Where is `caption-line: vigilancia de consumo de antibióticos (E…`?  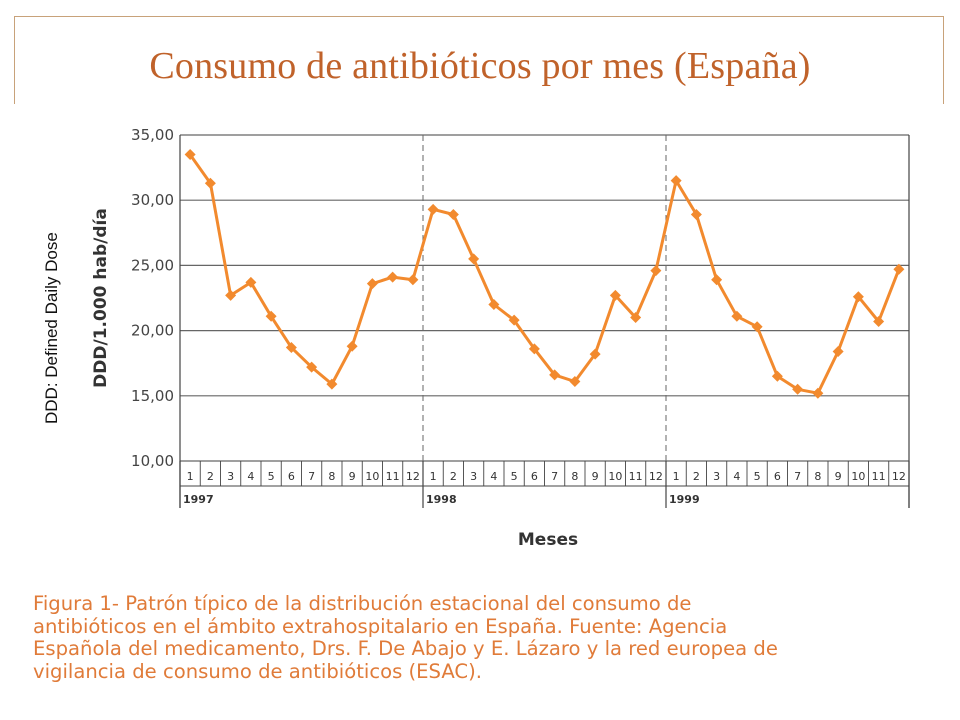
caption-line: vigilancia de consumo de antibióticos (E… is located at coordinates (257, 671).